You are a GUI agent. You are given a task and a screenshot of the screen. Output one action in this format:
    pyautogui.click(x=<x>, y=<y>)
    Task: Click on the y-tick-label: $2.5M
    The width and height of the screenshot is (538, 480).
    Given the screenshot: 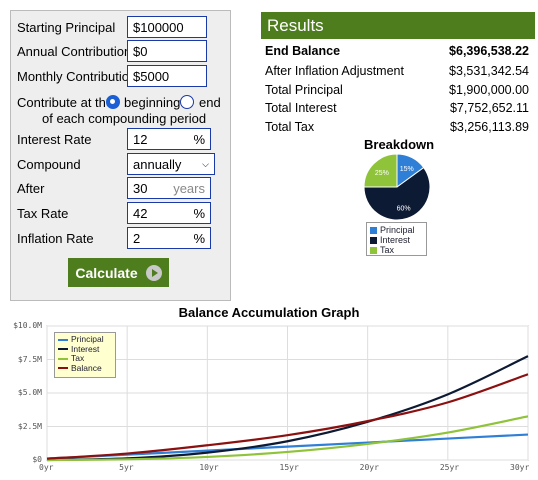 What is the action you would take?
    pyautogui.click(x=29, y=426)
    